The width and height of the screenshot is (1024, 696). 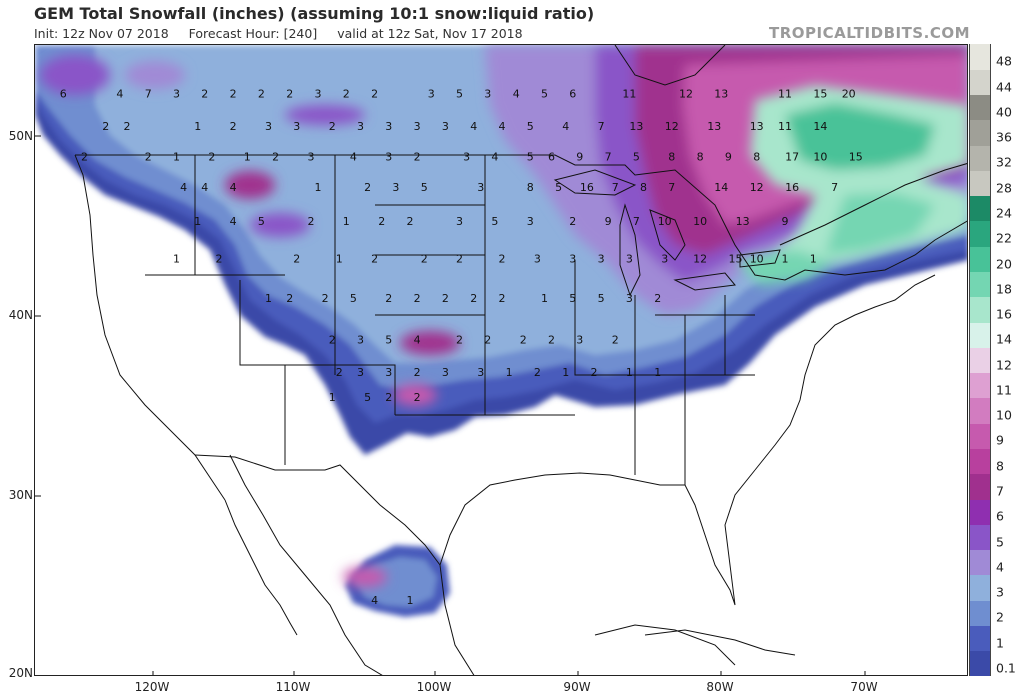 What do you see at coordinates (785, 94) in the screenshot?
I see `snowfall-value: 11` at bounding box center [785, 94].